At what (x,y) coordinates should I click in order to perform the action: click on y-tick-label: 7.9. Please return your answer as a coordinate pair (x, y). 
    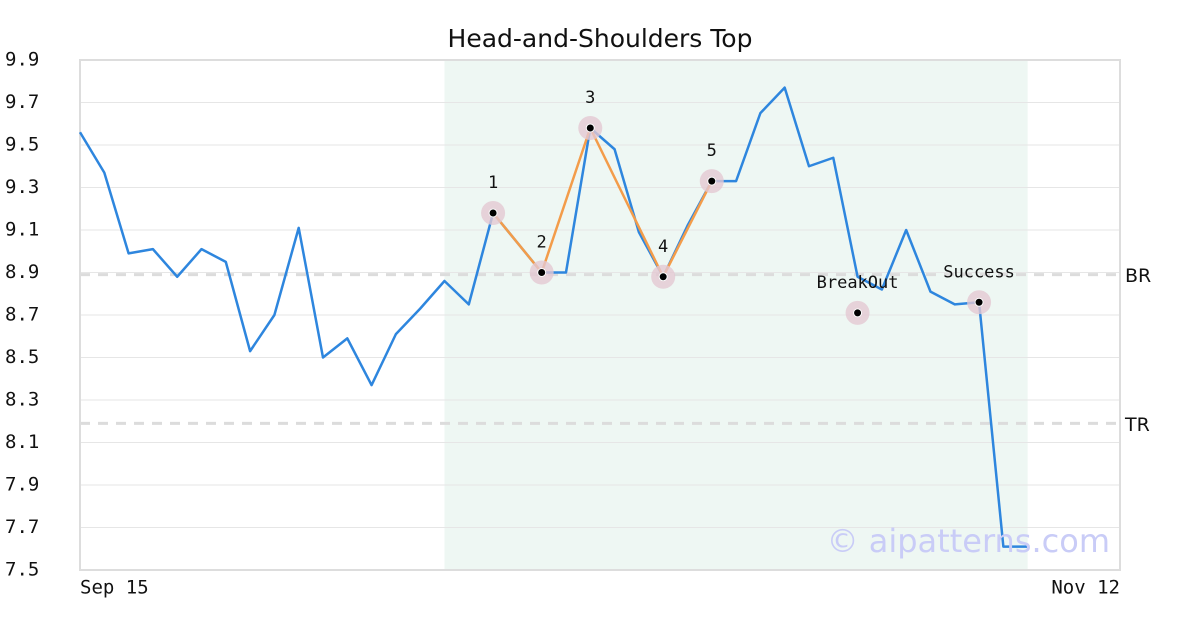
    Looking at the image, I should click on (22, 485).